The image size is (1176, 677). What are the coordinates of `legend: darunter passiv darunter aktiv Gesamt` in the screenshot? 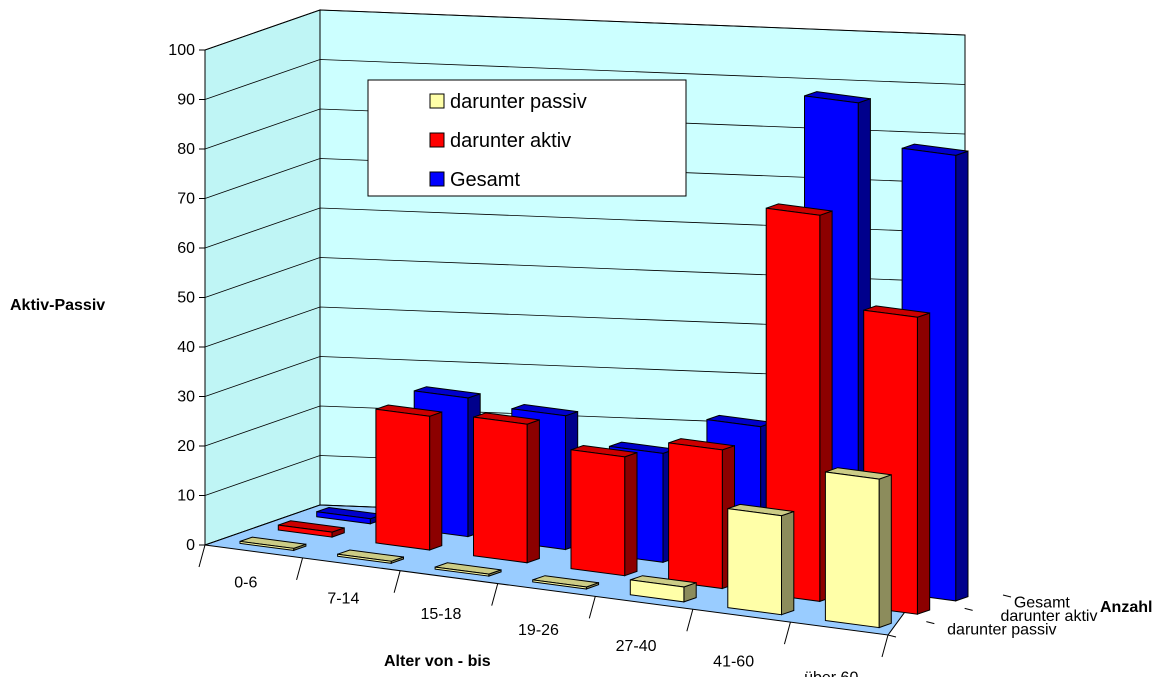 It's located at (527, 138).